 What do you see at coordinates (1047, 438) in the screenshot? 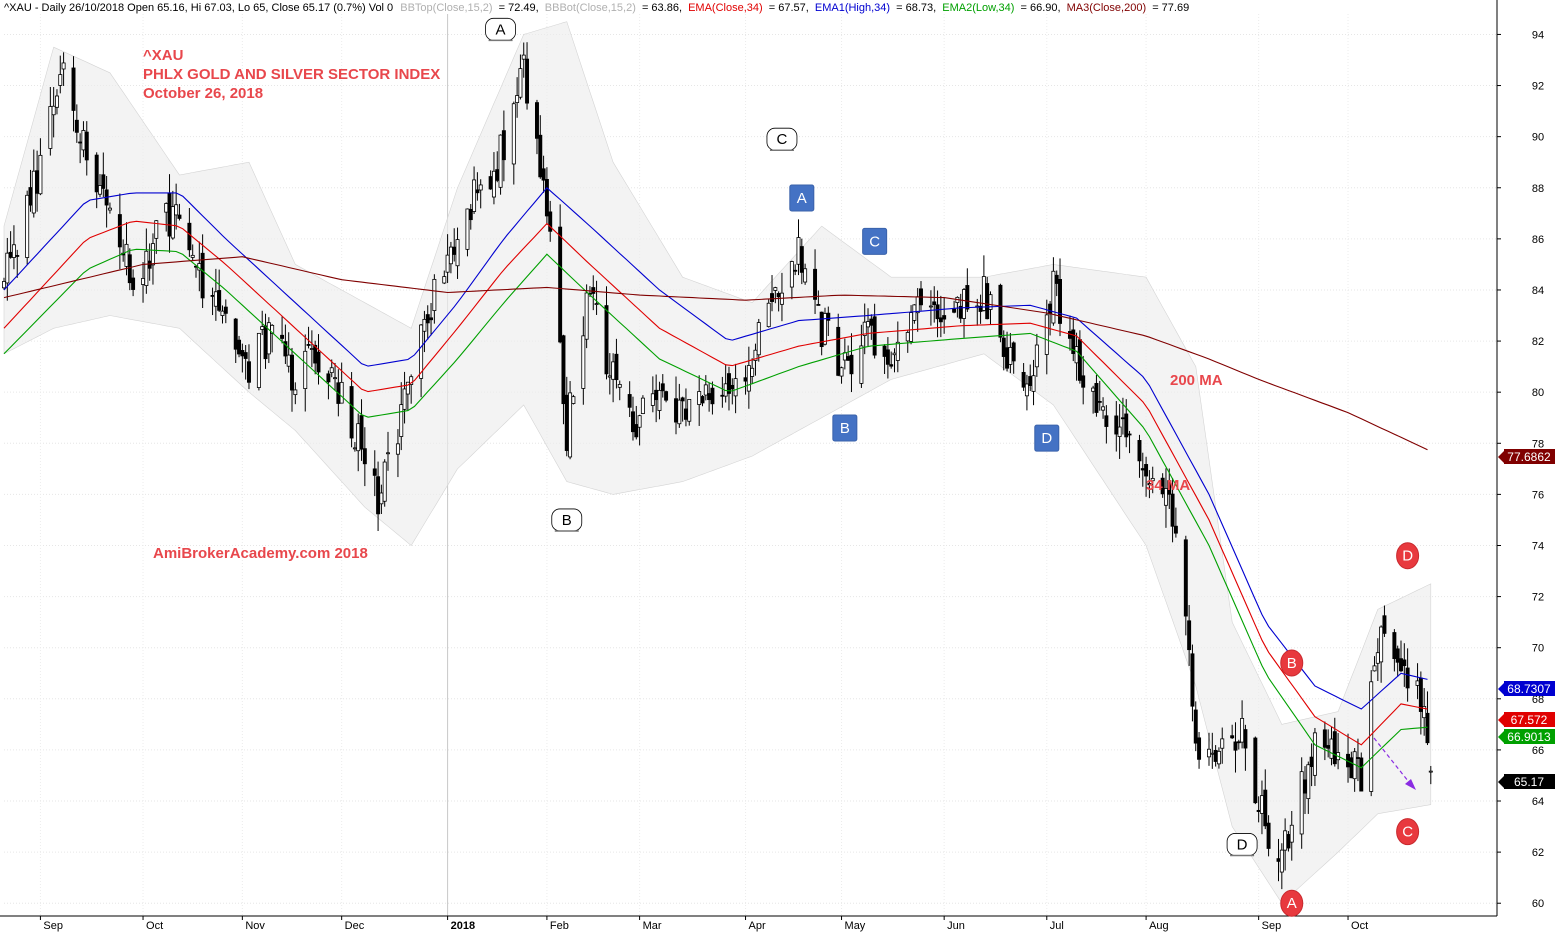
I see `wave-label-box` at bounding box center [1047, 438].